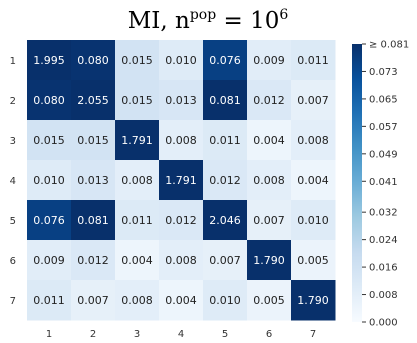  Describe the element at coordinates (93, 334) in the screenshot. I see `x-tick-label: 2` at that location.